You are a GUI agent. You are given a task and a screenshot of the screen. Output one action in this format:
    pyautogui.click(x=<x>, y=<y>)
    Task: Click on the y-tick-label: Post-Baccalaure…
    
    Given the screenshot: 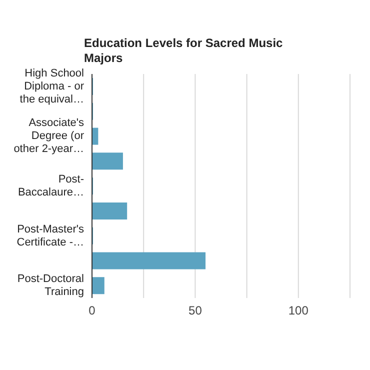 What is the action you would take?
    pyautogui.click(x=51, y=185)
    